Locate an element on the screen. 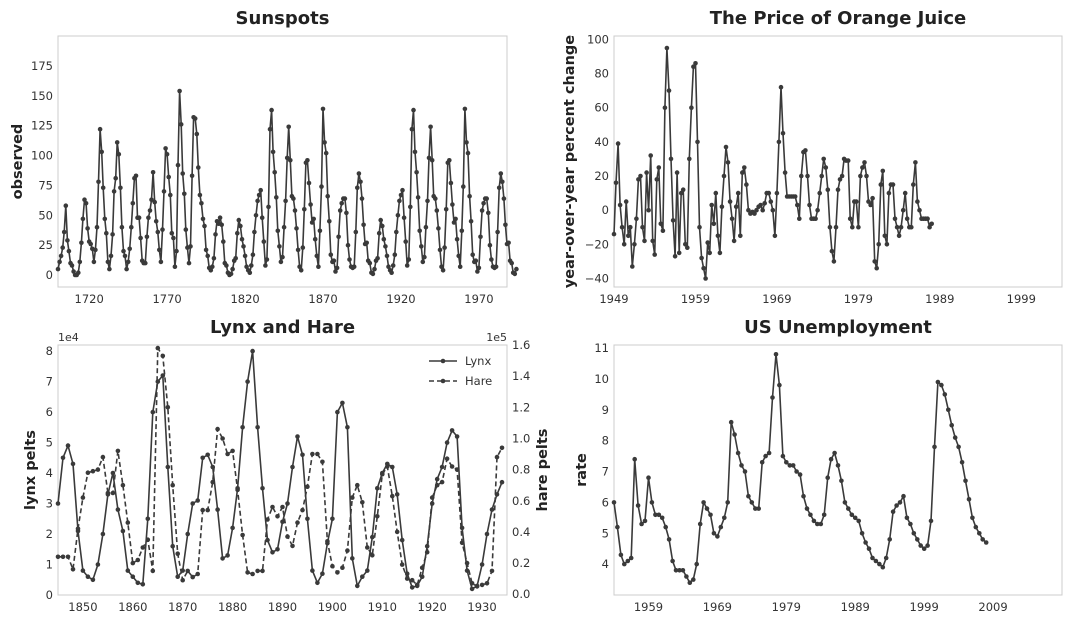  y-right-tick-label: 0.0 is located at coordinates (521, 594).